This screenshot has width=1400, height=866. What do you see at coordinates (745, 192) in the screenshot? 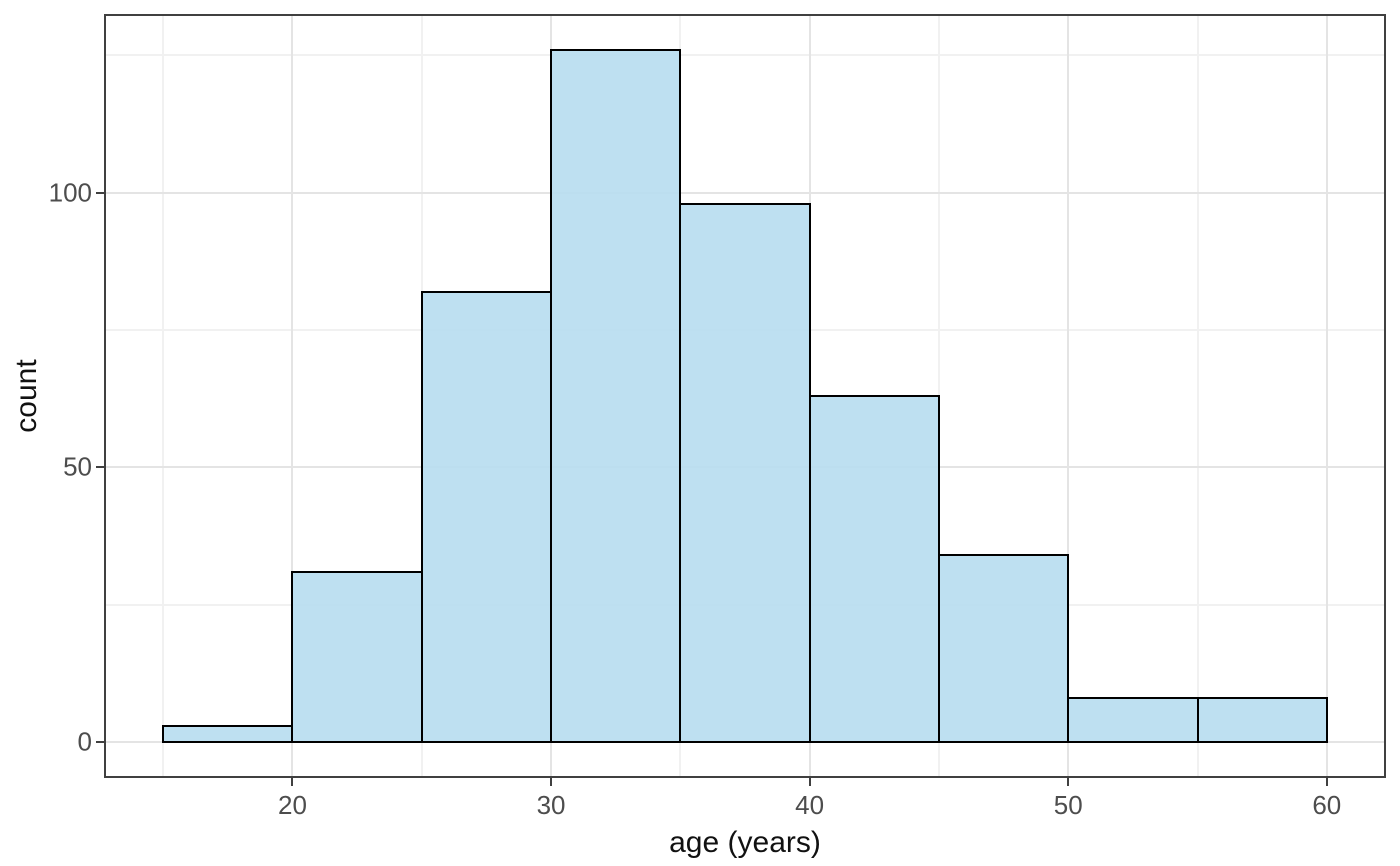
I see `gridline-major-y` at bounding box center [745, 192].